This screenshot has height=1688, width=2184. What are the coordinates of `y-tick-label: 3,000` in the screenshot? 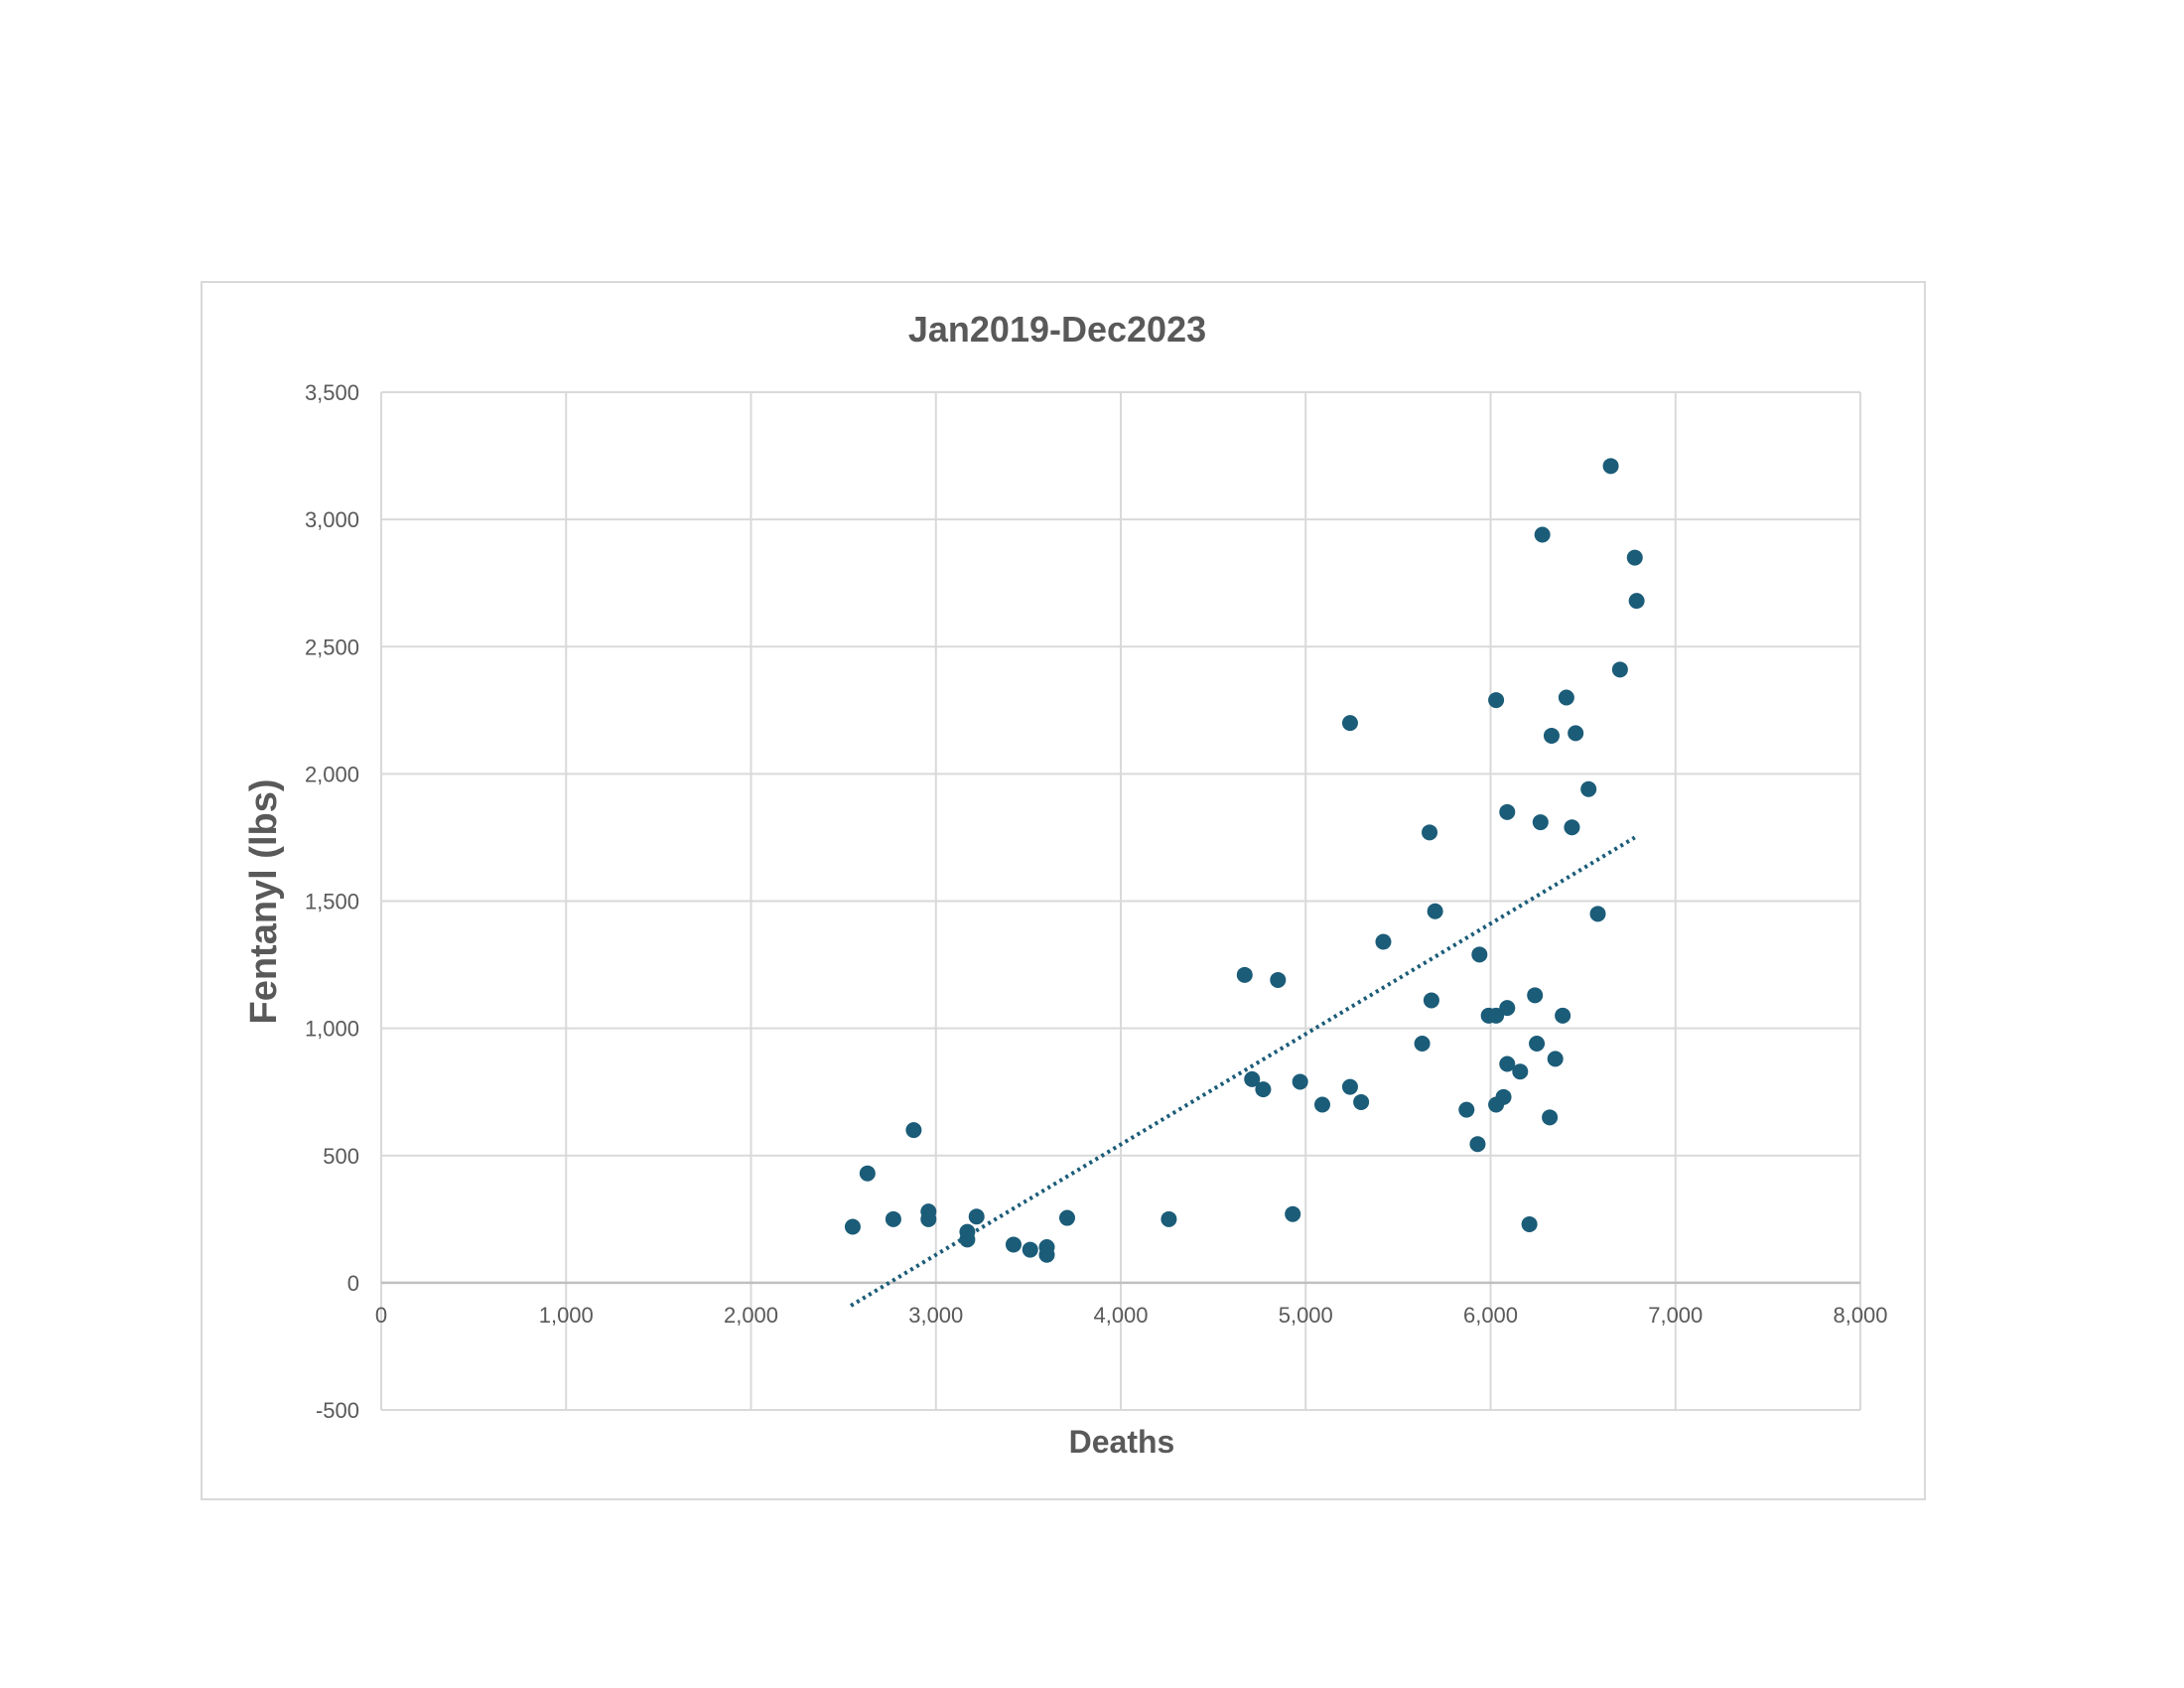 It's located at (332, 519).